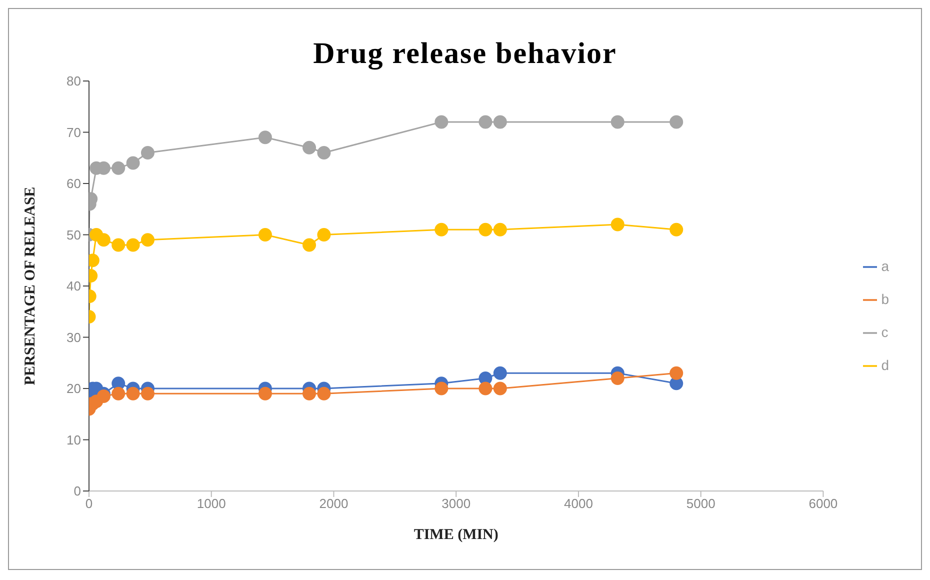  Describe the element at coordinates (73, 388) in the screenshot. I see `y-tick-label: 20` at that location.